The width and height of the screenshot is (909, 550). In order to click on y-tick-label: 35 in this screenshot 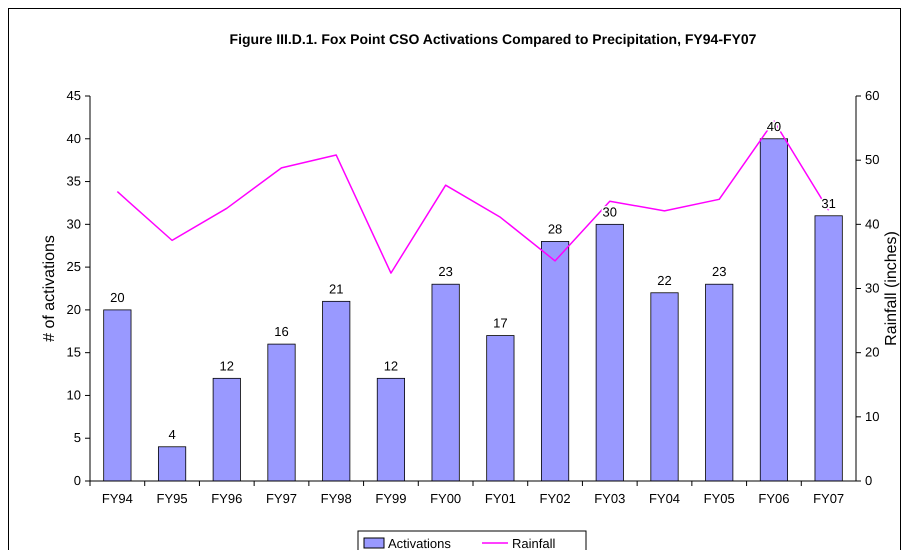, I will do `click(73, 181)`.